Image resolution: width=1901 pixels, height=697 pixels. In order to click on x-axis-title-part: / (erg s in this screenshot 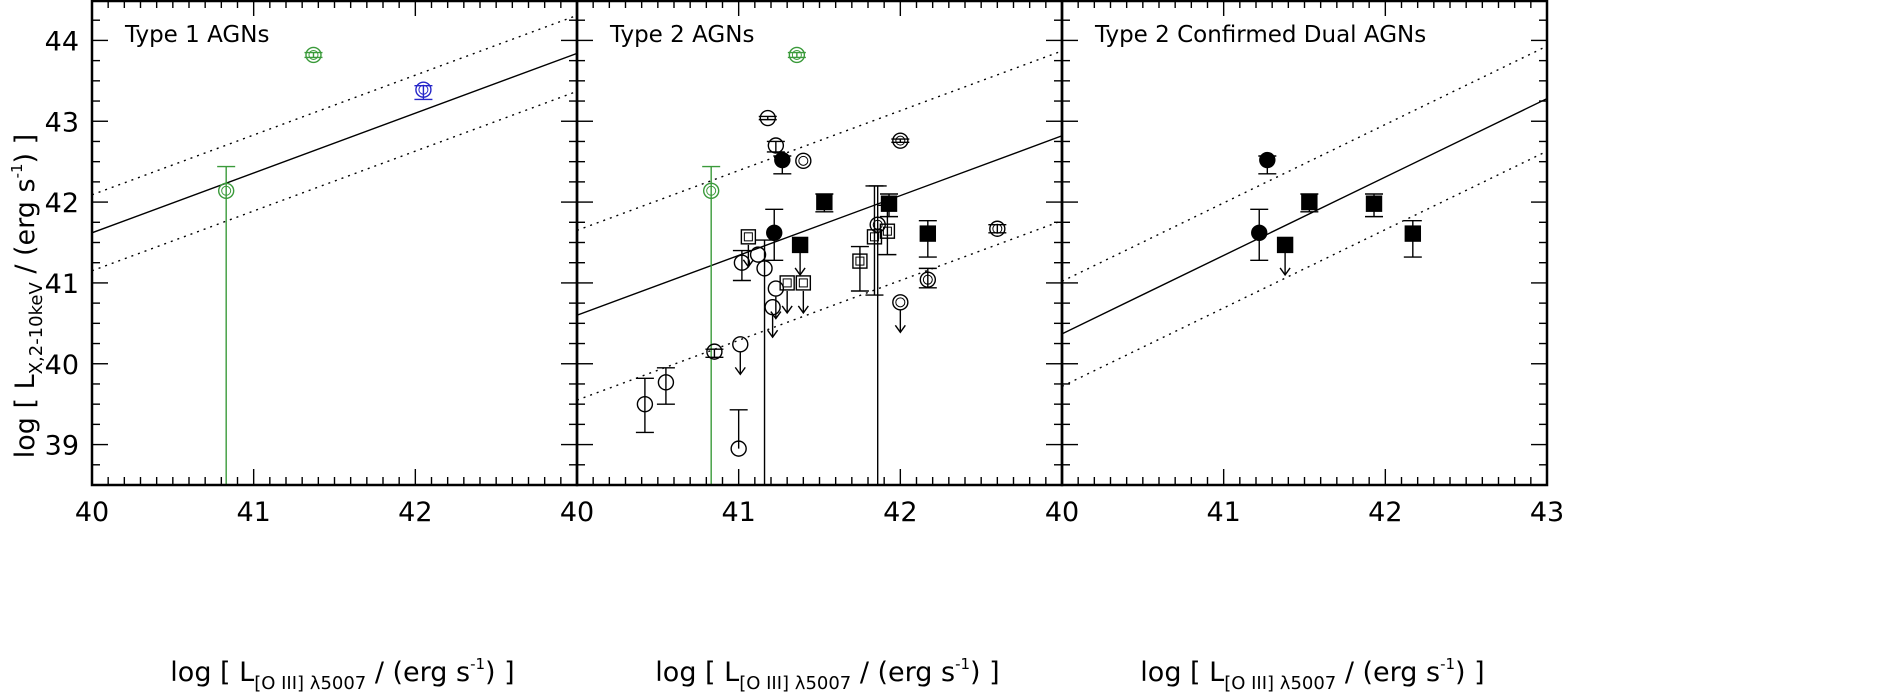, I will do `click(418, 672)`.